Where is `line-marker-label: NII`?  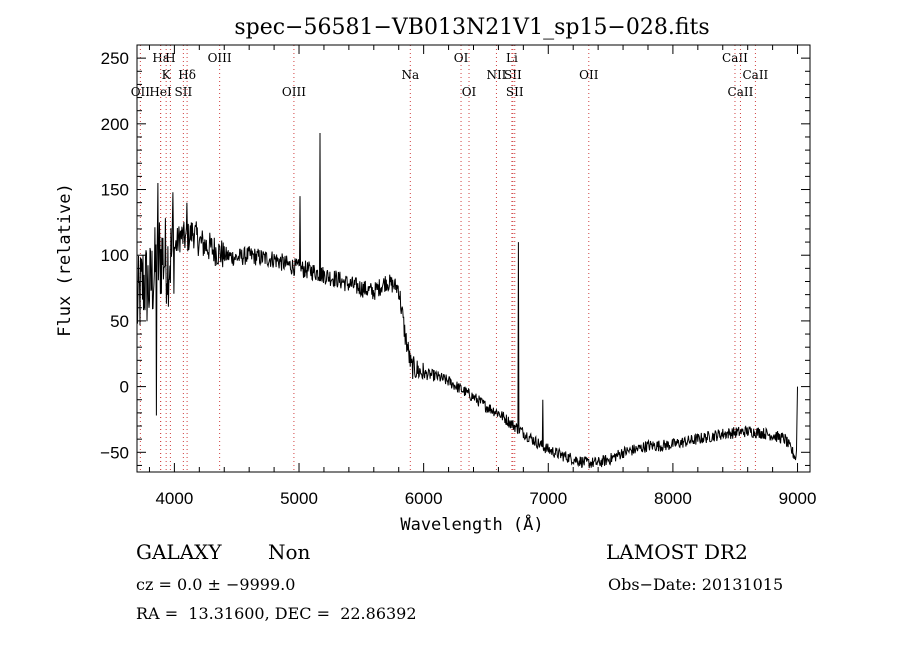
line-marker-label: NII is located at coordinates (496, 75).